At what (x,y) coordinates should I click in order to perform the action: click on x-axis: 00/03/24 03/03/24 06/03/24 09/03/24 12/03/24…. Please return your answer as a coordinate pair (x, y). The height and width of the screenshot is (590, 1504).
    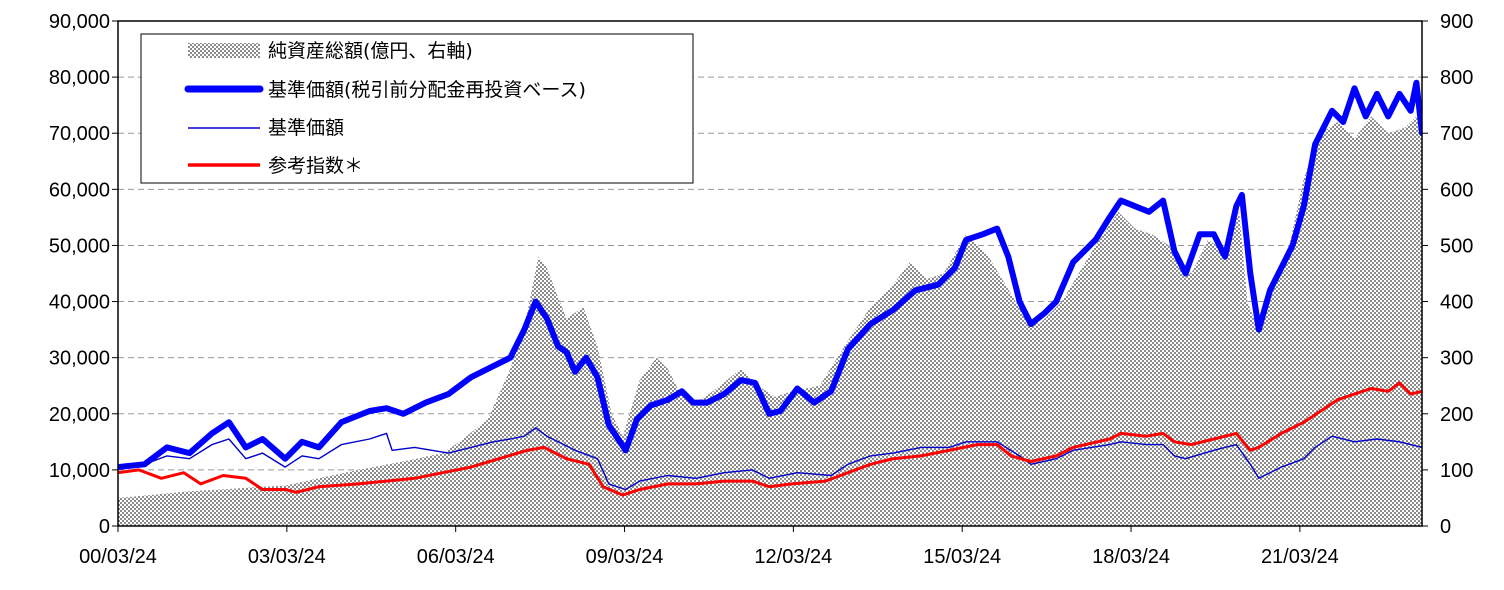
    Looking at the image, I should click on (709, 547).